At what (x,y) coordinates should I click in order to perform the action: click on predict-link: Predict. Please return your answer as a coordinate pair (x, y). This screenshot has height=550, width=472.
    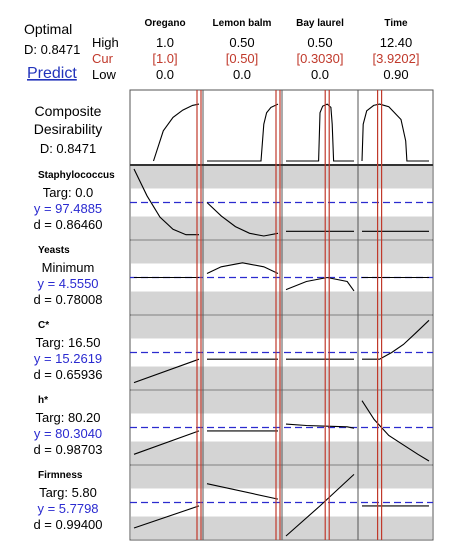
    Looking at the image, I should click on (52, 73).